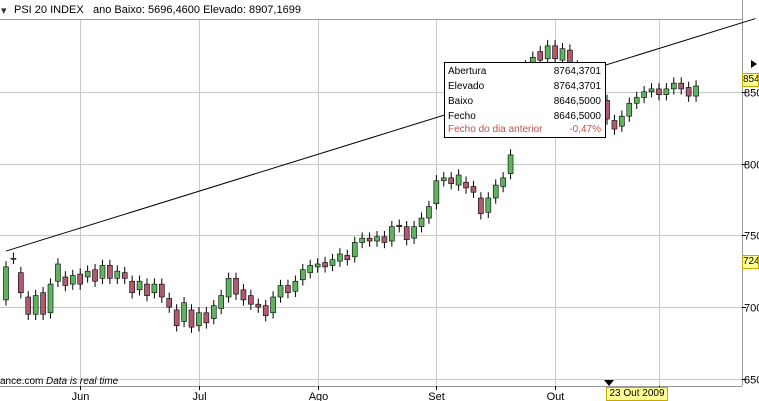 This screenshot has height=401, width=759. I want to click on tooltip-label: Abertura, so click(467, 71).